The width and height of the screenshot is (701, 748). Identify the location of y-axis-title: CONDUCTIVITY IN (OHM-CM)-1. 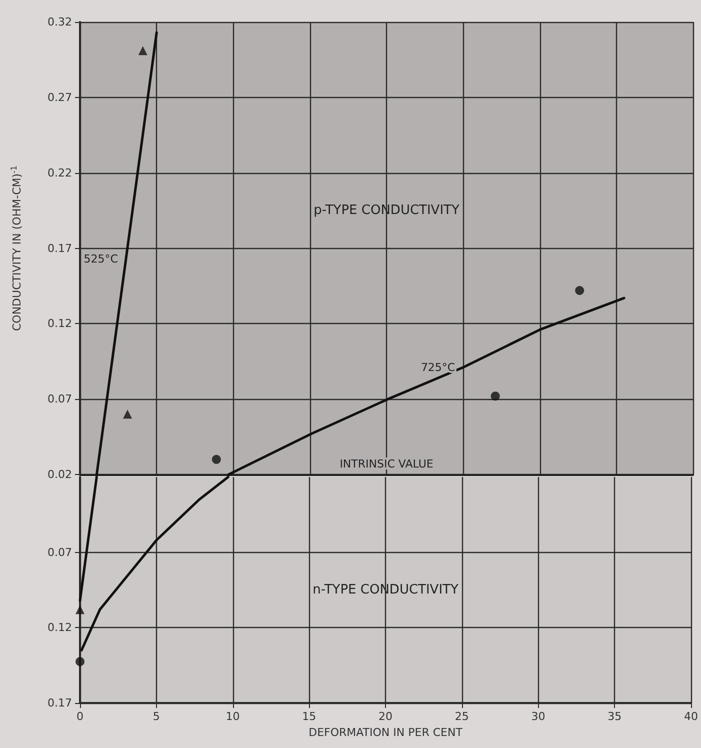
(17, 248).